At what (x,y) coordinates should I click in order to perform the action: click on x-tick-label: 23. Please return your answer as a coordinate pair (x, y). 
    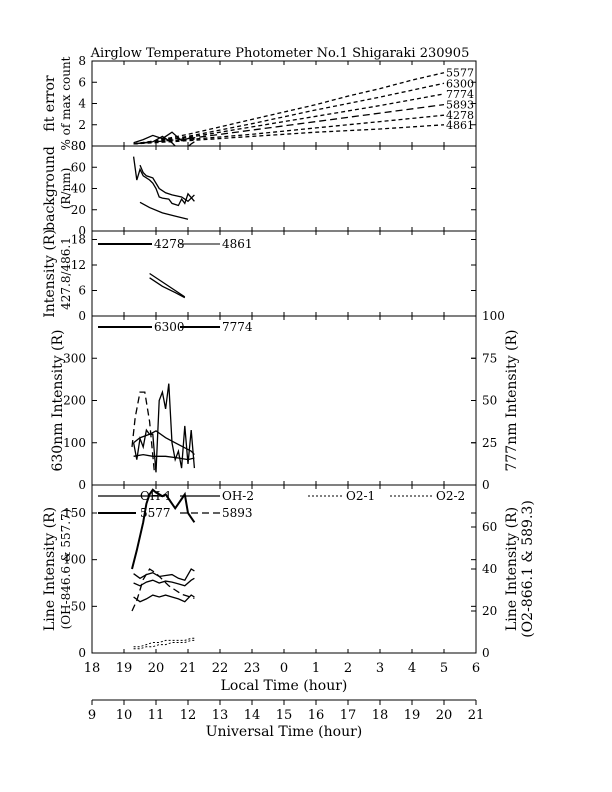
    Looking at the image, I should click on (252, 668).